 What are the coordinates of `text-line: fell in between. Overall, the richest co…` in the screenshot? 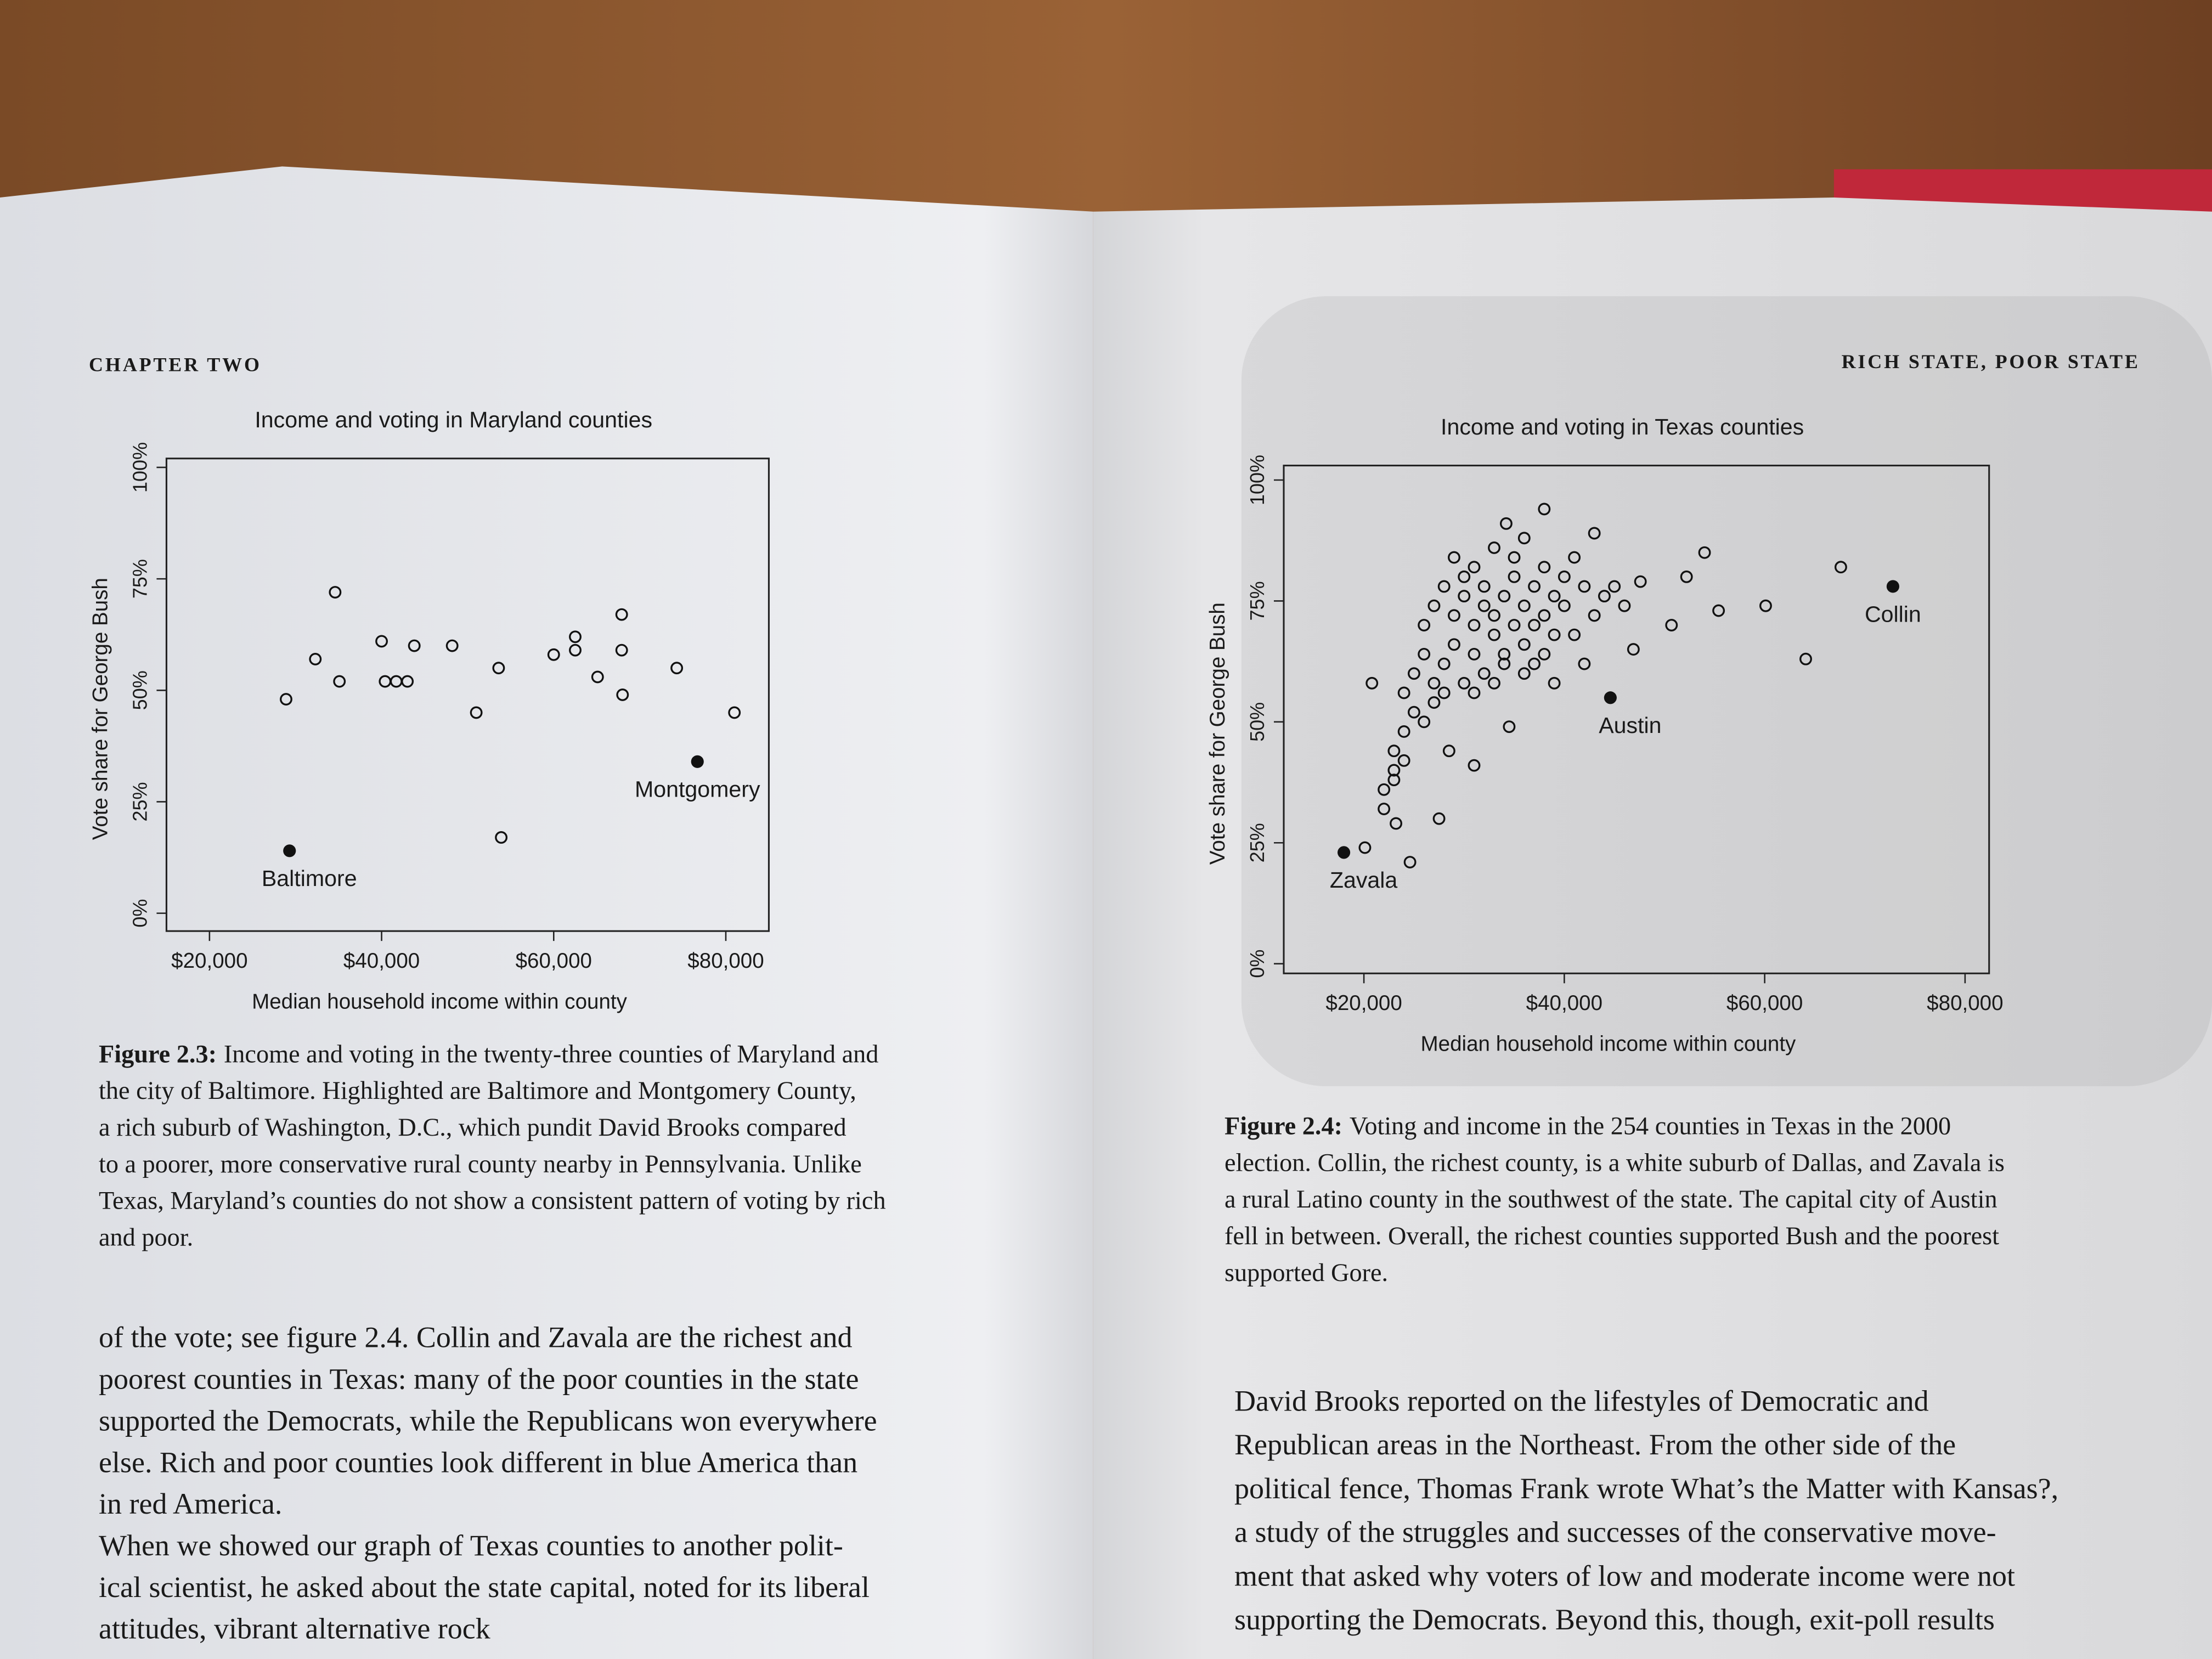 It's located at (1611, 1236).